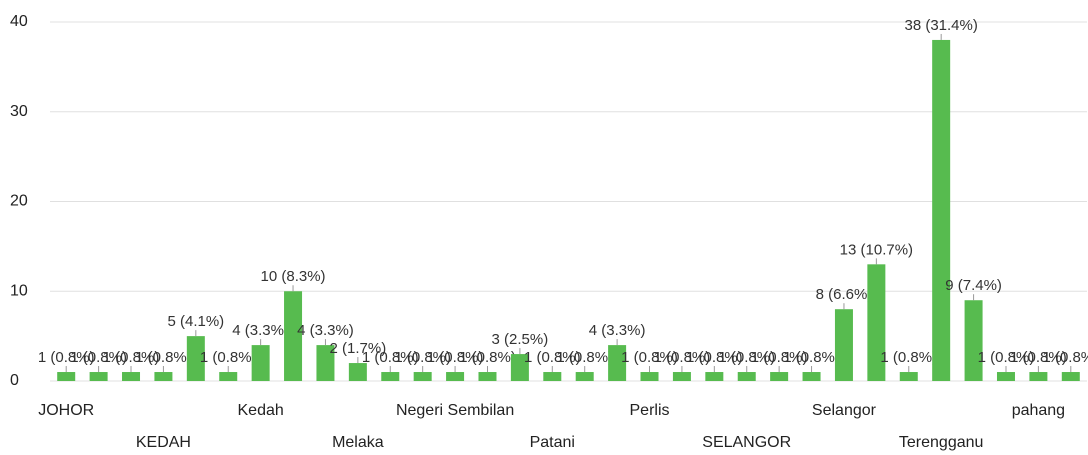  I want to click on x-tick-label: Perlis, so click(650, 410).